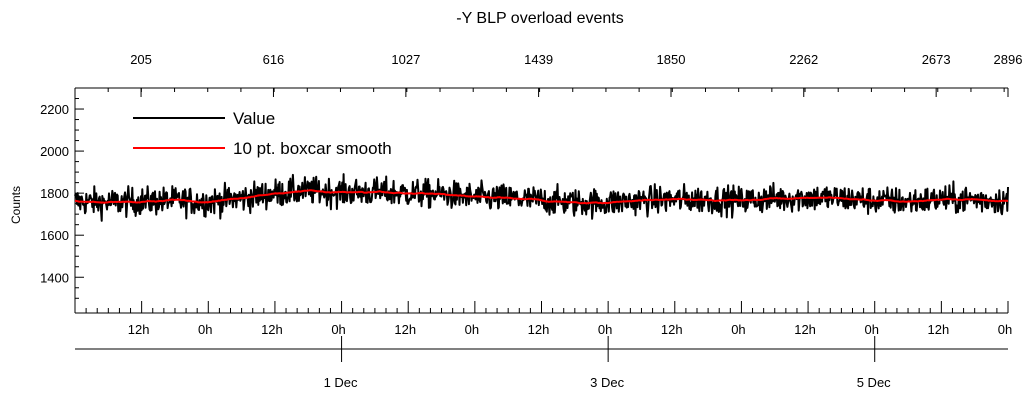 The height and width of the screenshot is (396, 1035). What do you see at coordinates (671, 59) in the screenshot?
I see `top-tick-label: 1850` at bounding box center [671, 59].